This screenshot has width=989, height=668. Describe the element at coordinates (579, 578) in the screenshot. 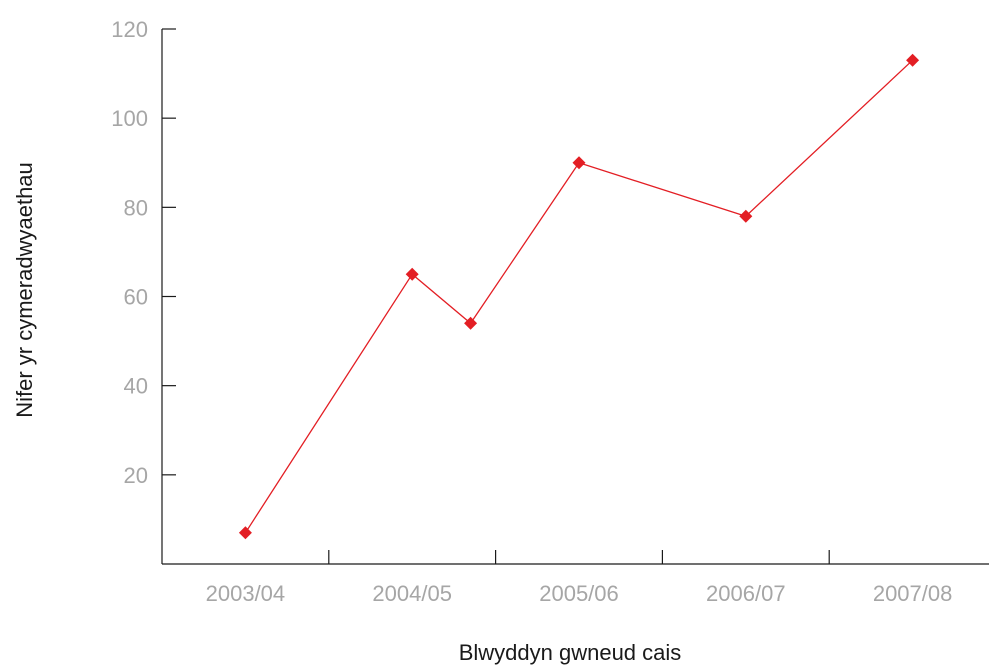

I see `x-axis-ticks: 2003/04 2004/05 2005/06 2006/07 2007/08` at that location.